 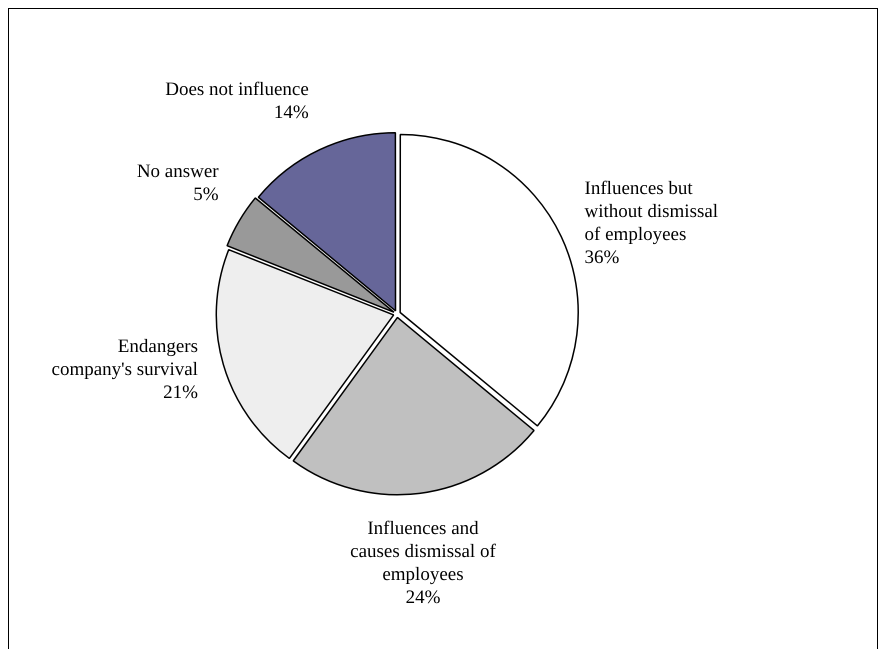 What do you see at coordinates (651, 212) in the screenshot?
I see `slice-label: Influences but without dismissal of employees` at bounding box center [651, 212].